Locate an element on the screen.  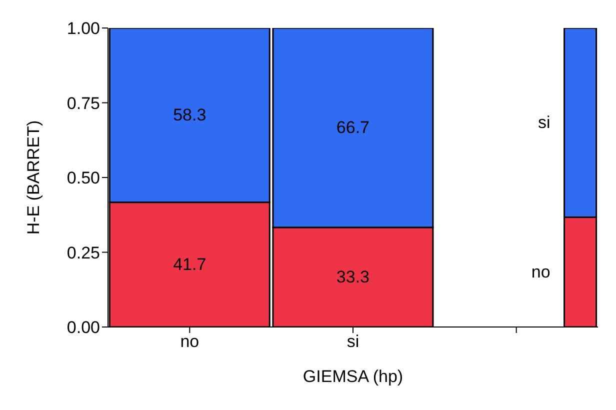
y-tick-label: 0.25 is located at coordinates (83, 252).